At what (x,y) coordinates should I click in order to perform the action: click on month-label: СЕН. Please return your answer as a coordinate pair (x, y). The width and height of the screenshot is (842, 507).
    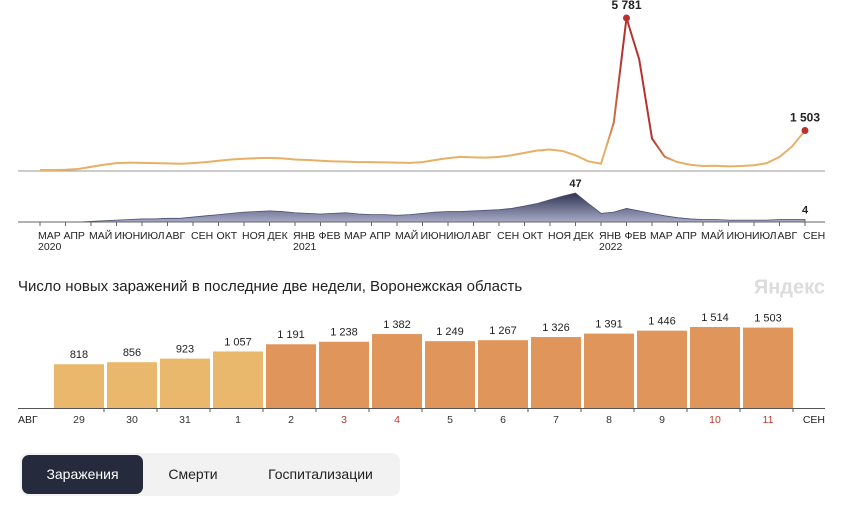
    Looking at the image, I should click on (814, 420).